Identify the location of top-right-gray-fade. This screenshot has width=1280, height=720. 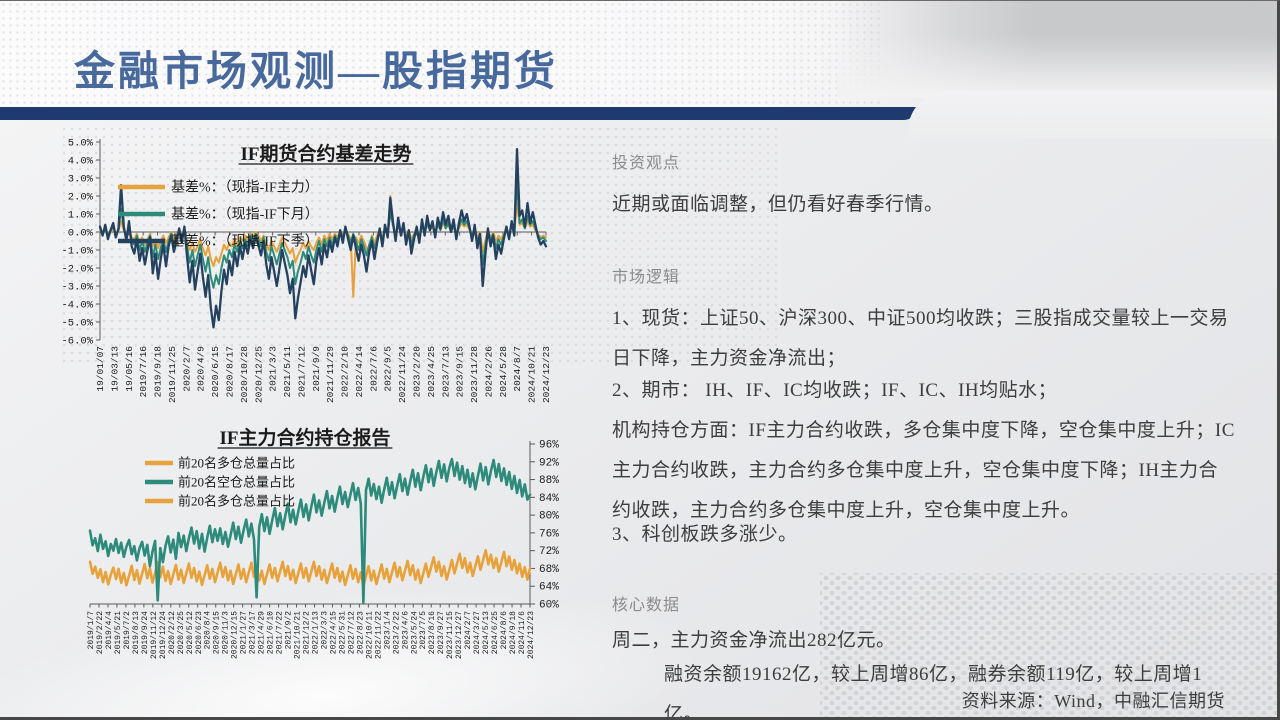
(1057, 49).